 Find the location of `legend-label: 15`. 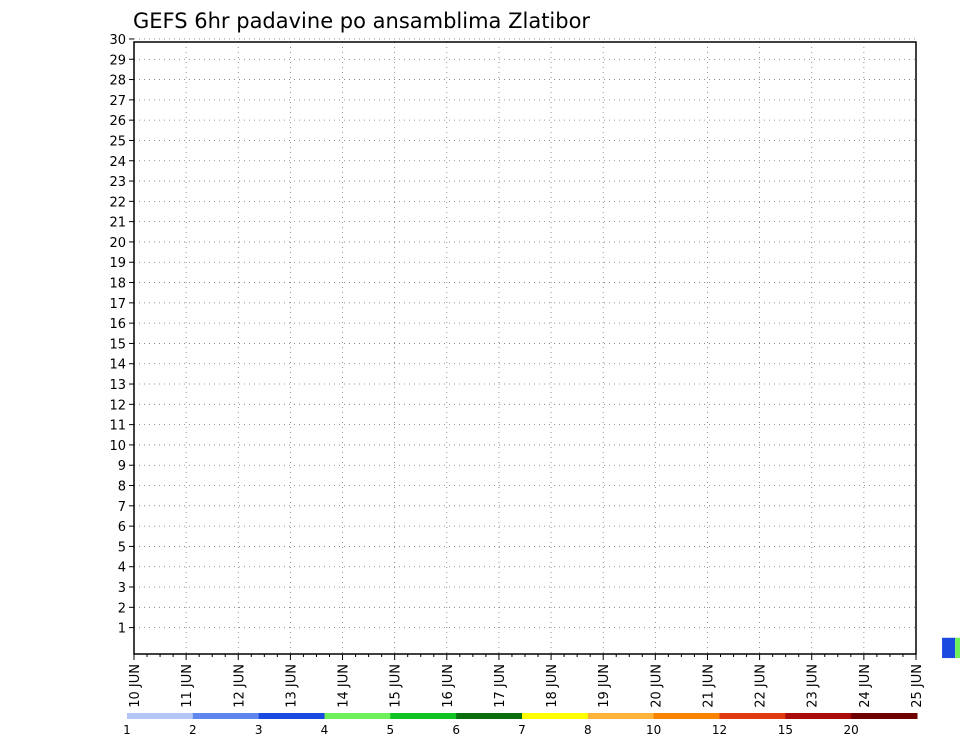

legend-label: 15 is located at coordinates (785, 730).